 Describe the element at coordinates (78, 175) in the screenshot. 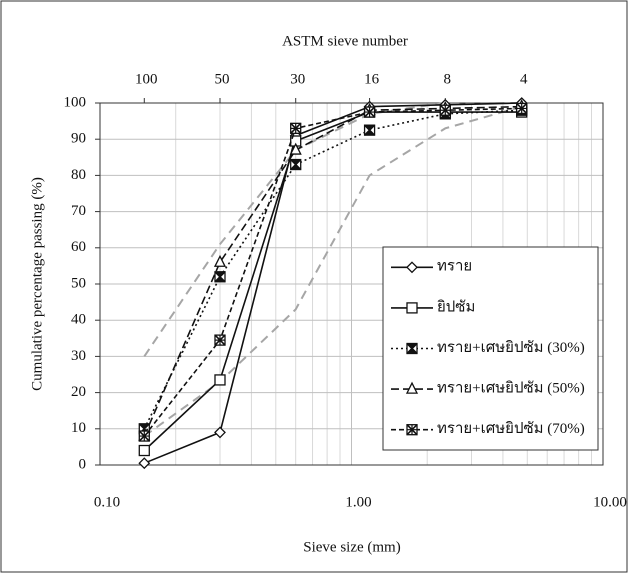

I see `y-tick-label: 80` at that location.